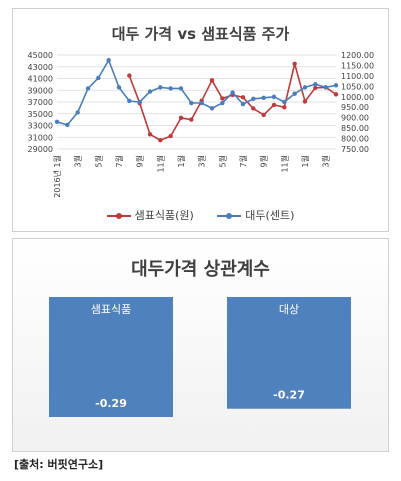 This screenshot has height=481, width=401. I want to click on y-right-tick-label: 850.00, so click(355, 128).